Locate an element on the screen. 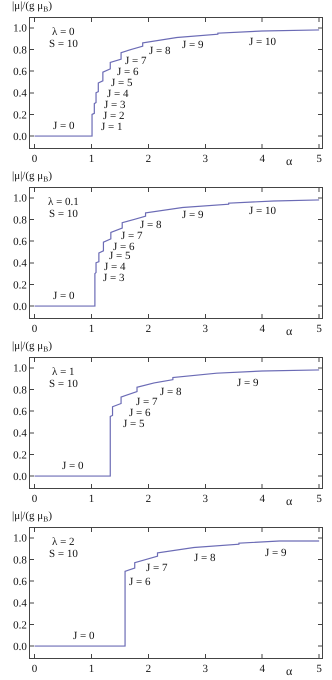 Image resolution: width=332 pixels, height=680 pixels. annotation: λ = 2 is located at coordinates (63, 542).